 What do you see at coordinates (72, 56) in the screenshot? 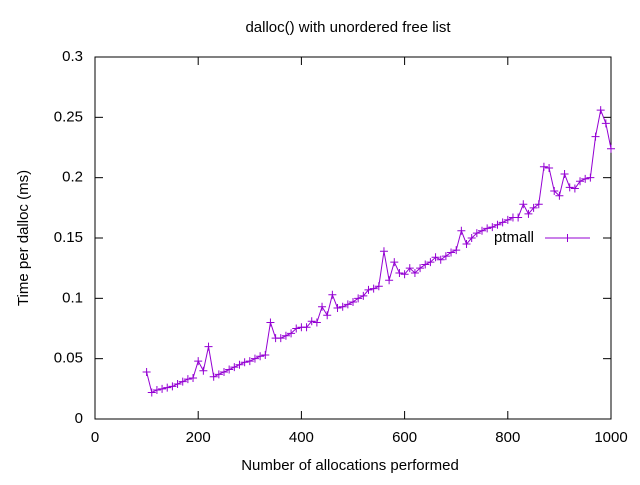
I see `y-tick-label: 0.3` at bounding box center [72, 56].